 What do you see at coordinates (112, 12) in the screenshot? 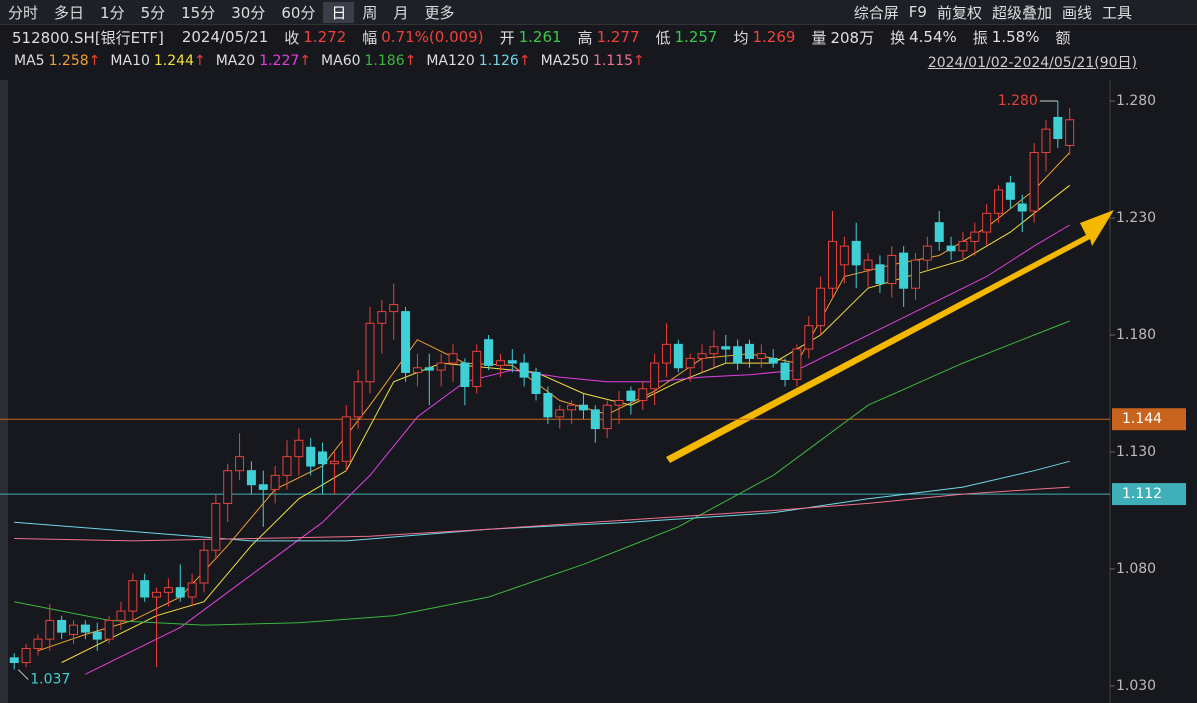
I see `tab: 1分` at bounding box center [112, 12].